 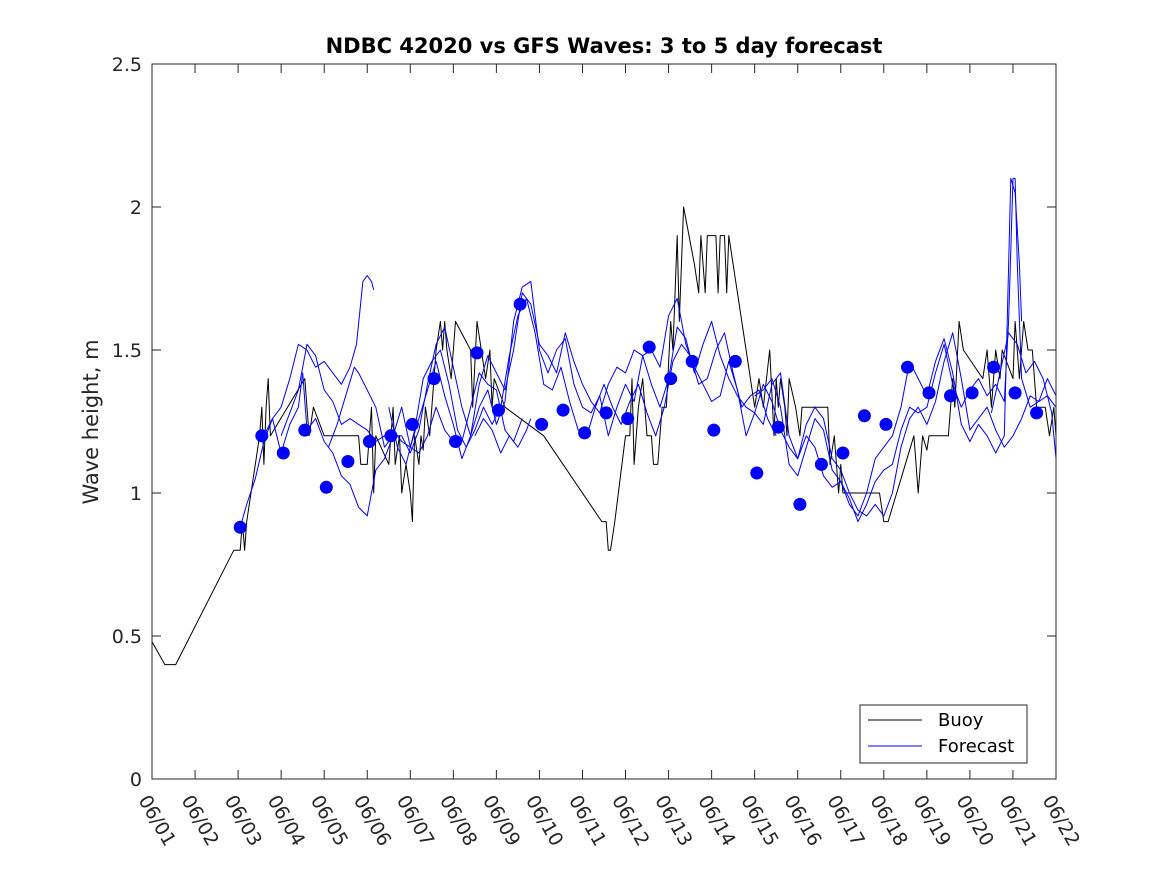 I want to click on y-tick-label: 2, so click(x=136, y=208).